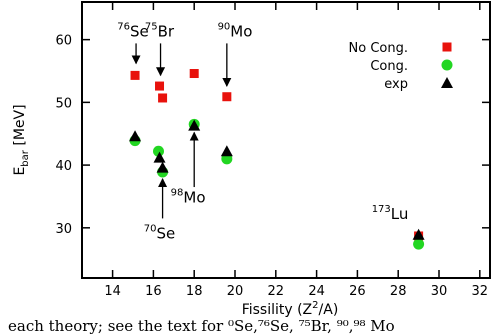 The height and width of the screenshot is (336, 500). I want to click on isotope-label: 90Mo, so click(235, 31).